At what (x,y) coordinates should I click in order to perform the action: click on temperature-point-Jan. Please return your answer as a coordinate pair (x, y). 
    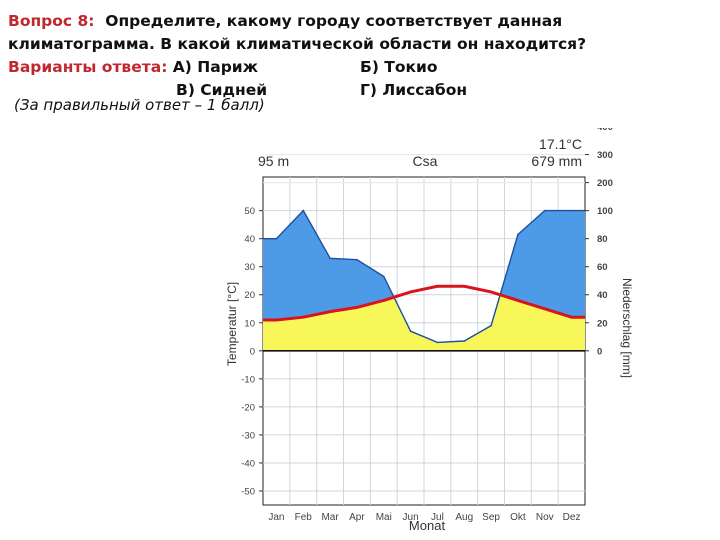
    Looking at the image, I should click on (276, 320).